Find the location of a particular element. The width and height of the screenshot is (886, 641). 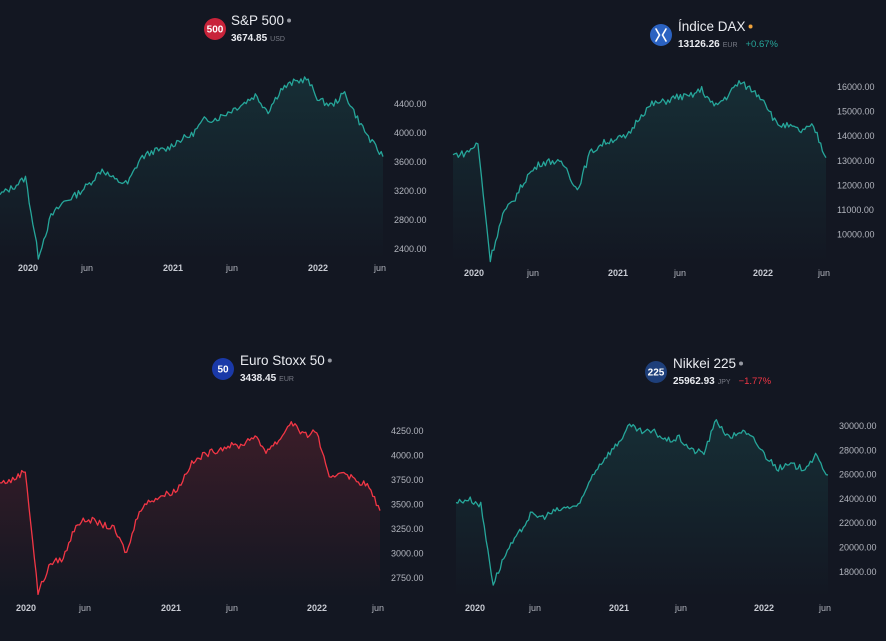

symbol-badge-text: 225 is located at coordinates (656, 373).